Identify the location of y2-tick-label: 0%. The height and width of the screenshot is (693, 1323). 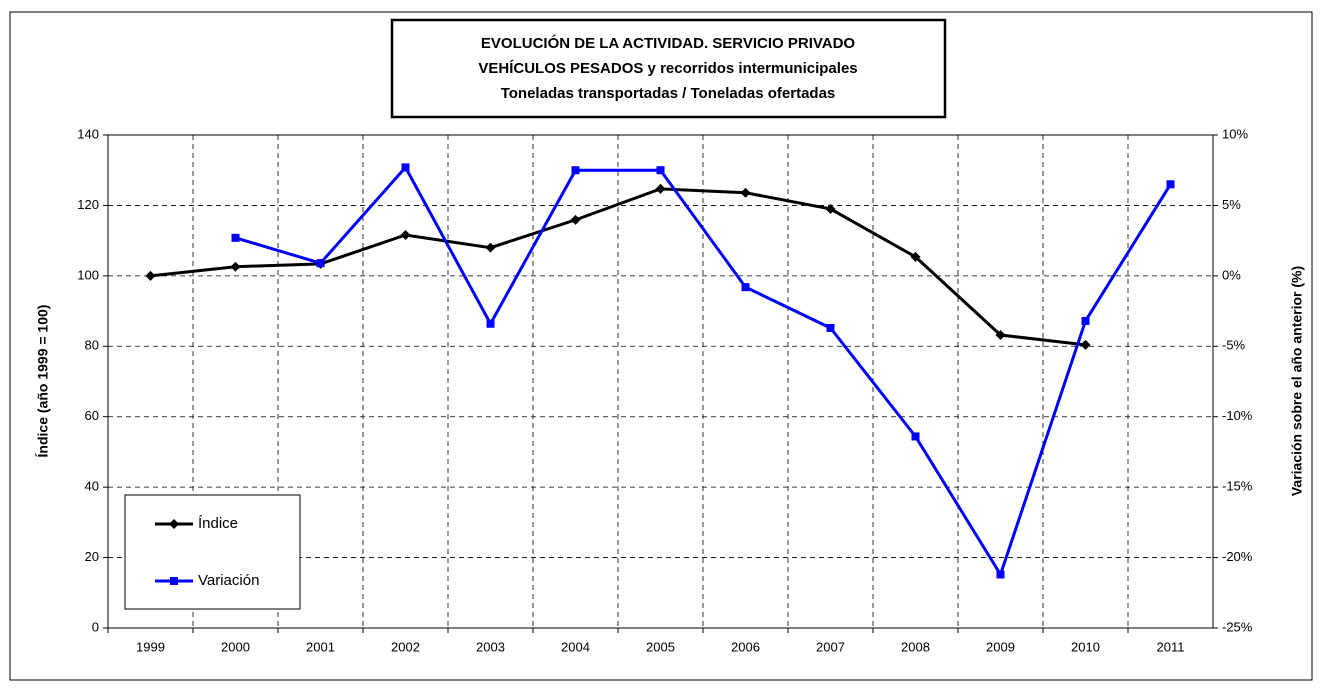
(1231, 274).